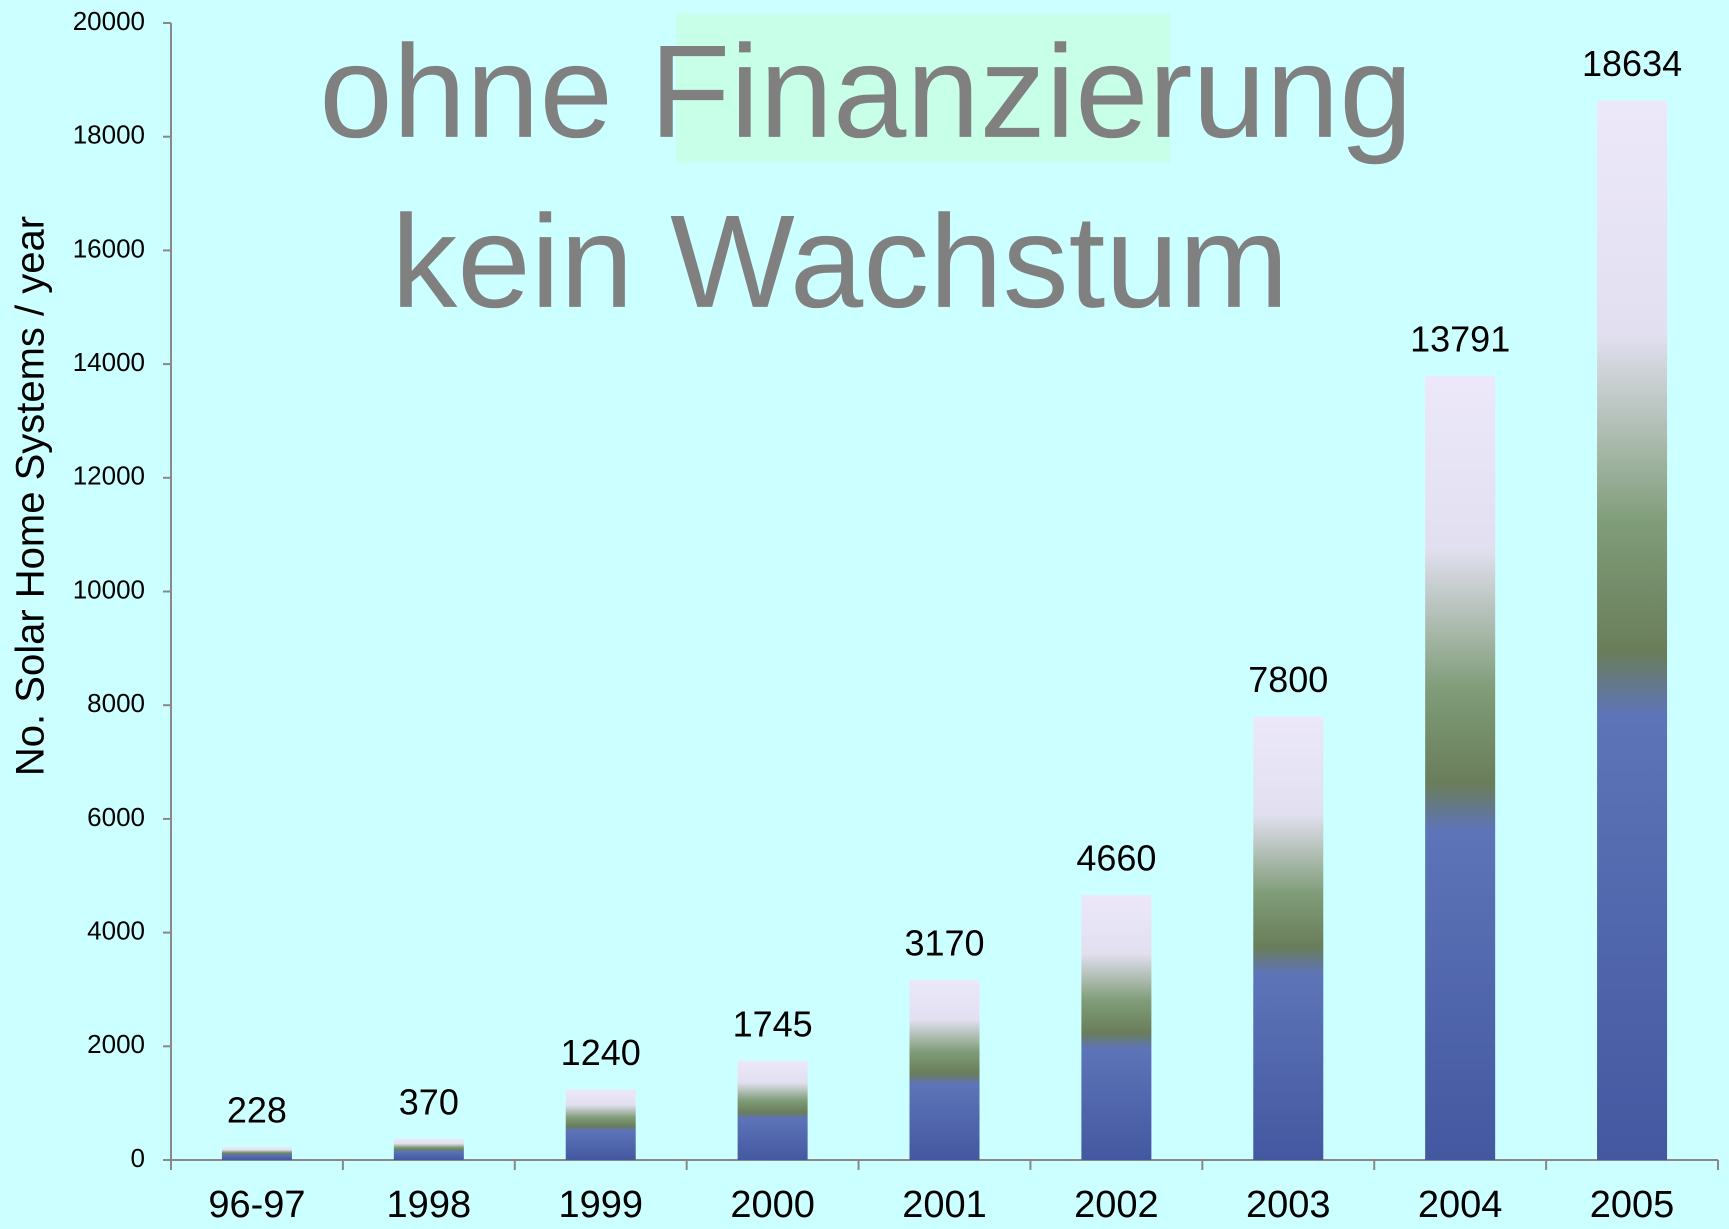 This screenshot has width=1729, height=1229. What do you see at coordinates (1116, 858) in the screenshot?
I see `value-label: 4660` at bounding box center [1116, 858].